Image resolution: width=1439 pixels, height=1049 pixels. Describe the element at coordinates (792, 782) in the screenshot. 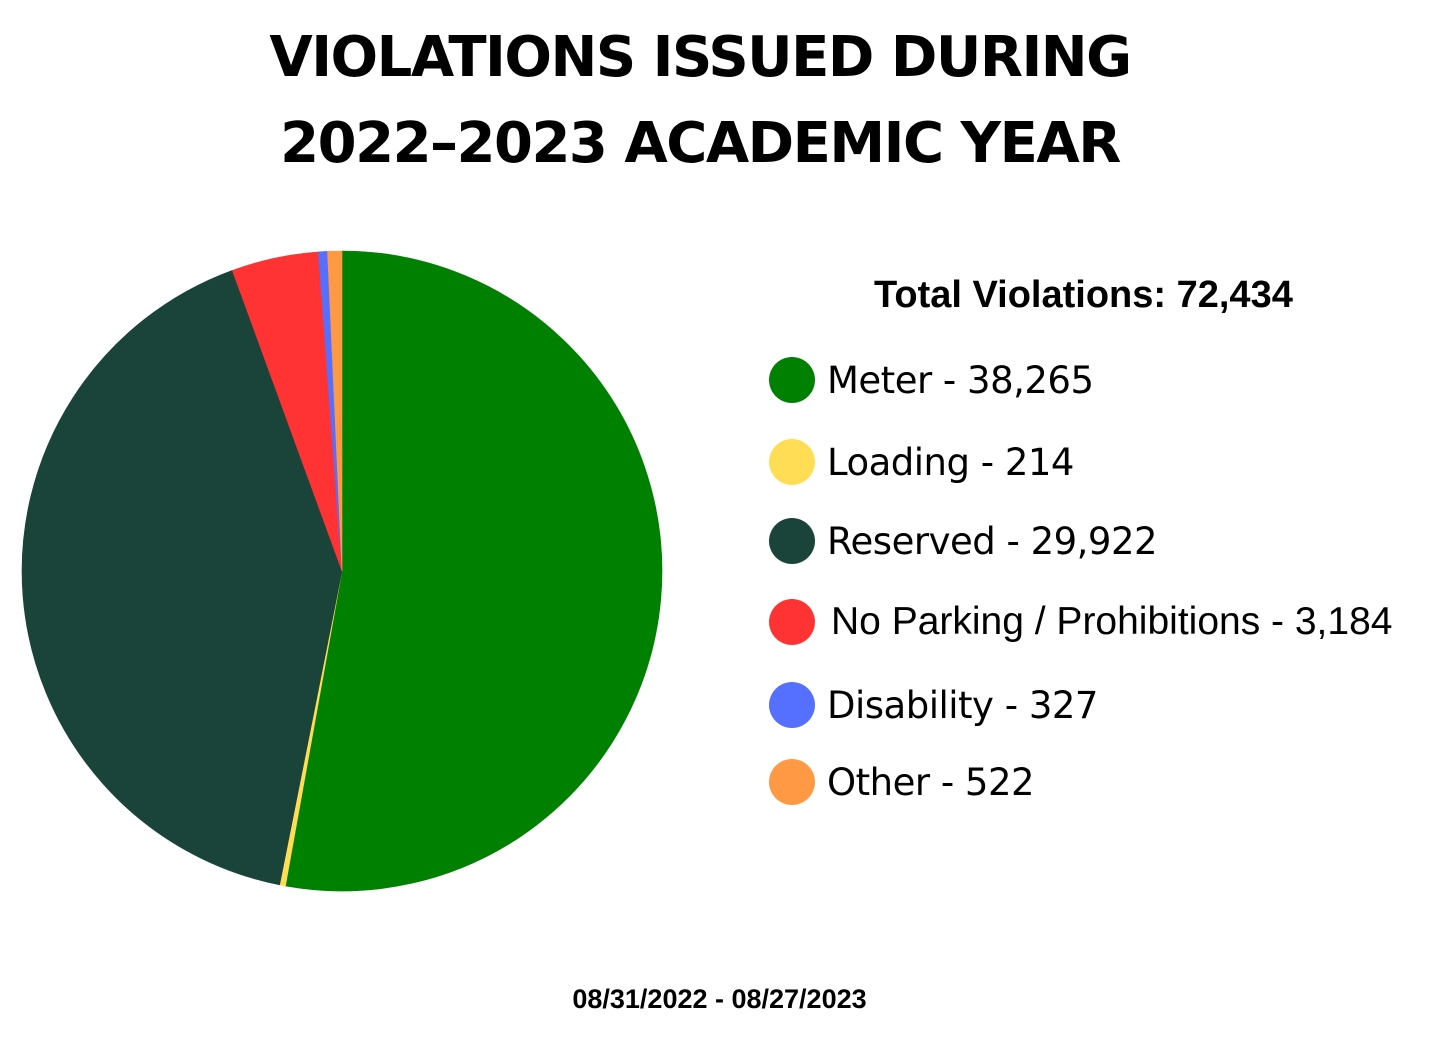

I see `legend-swatch-other` at that location.